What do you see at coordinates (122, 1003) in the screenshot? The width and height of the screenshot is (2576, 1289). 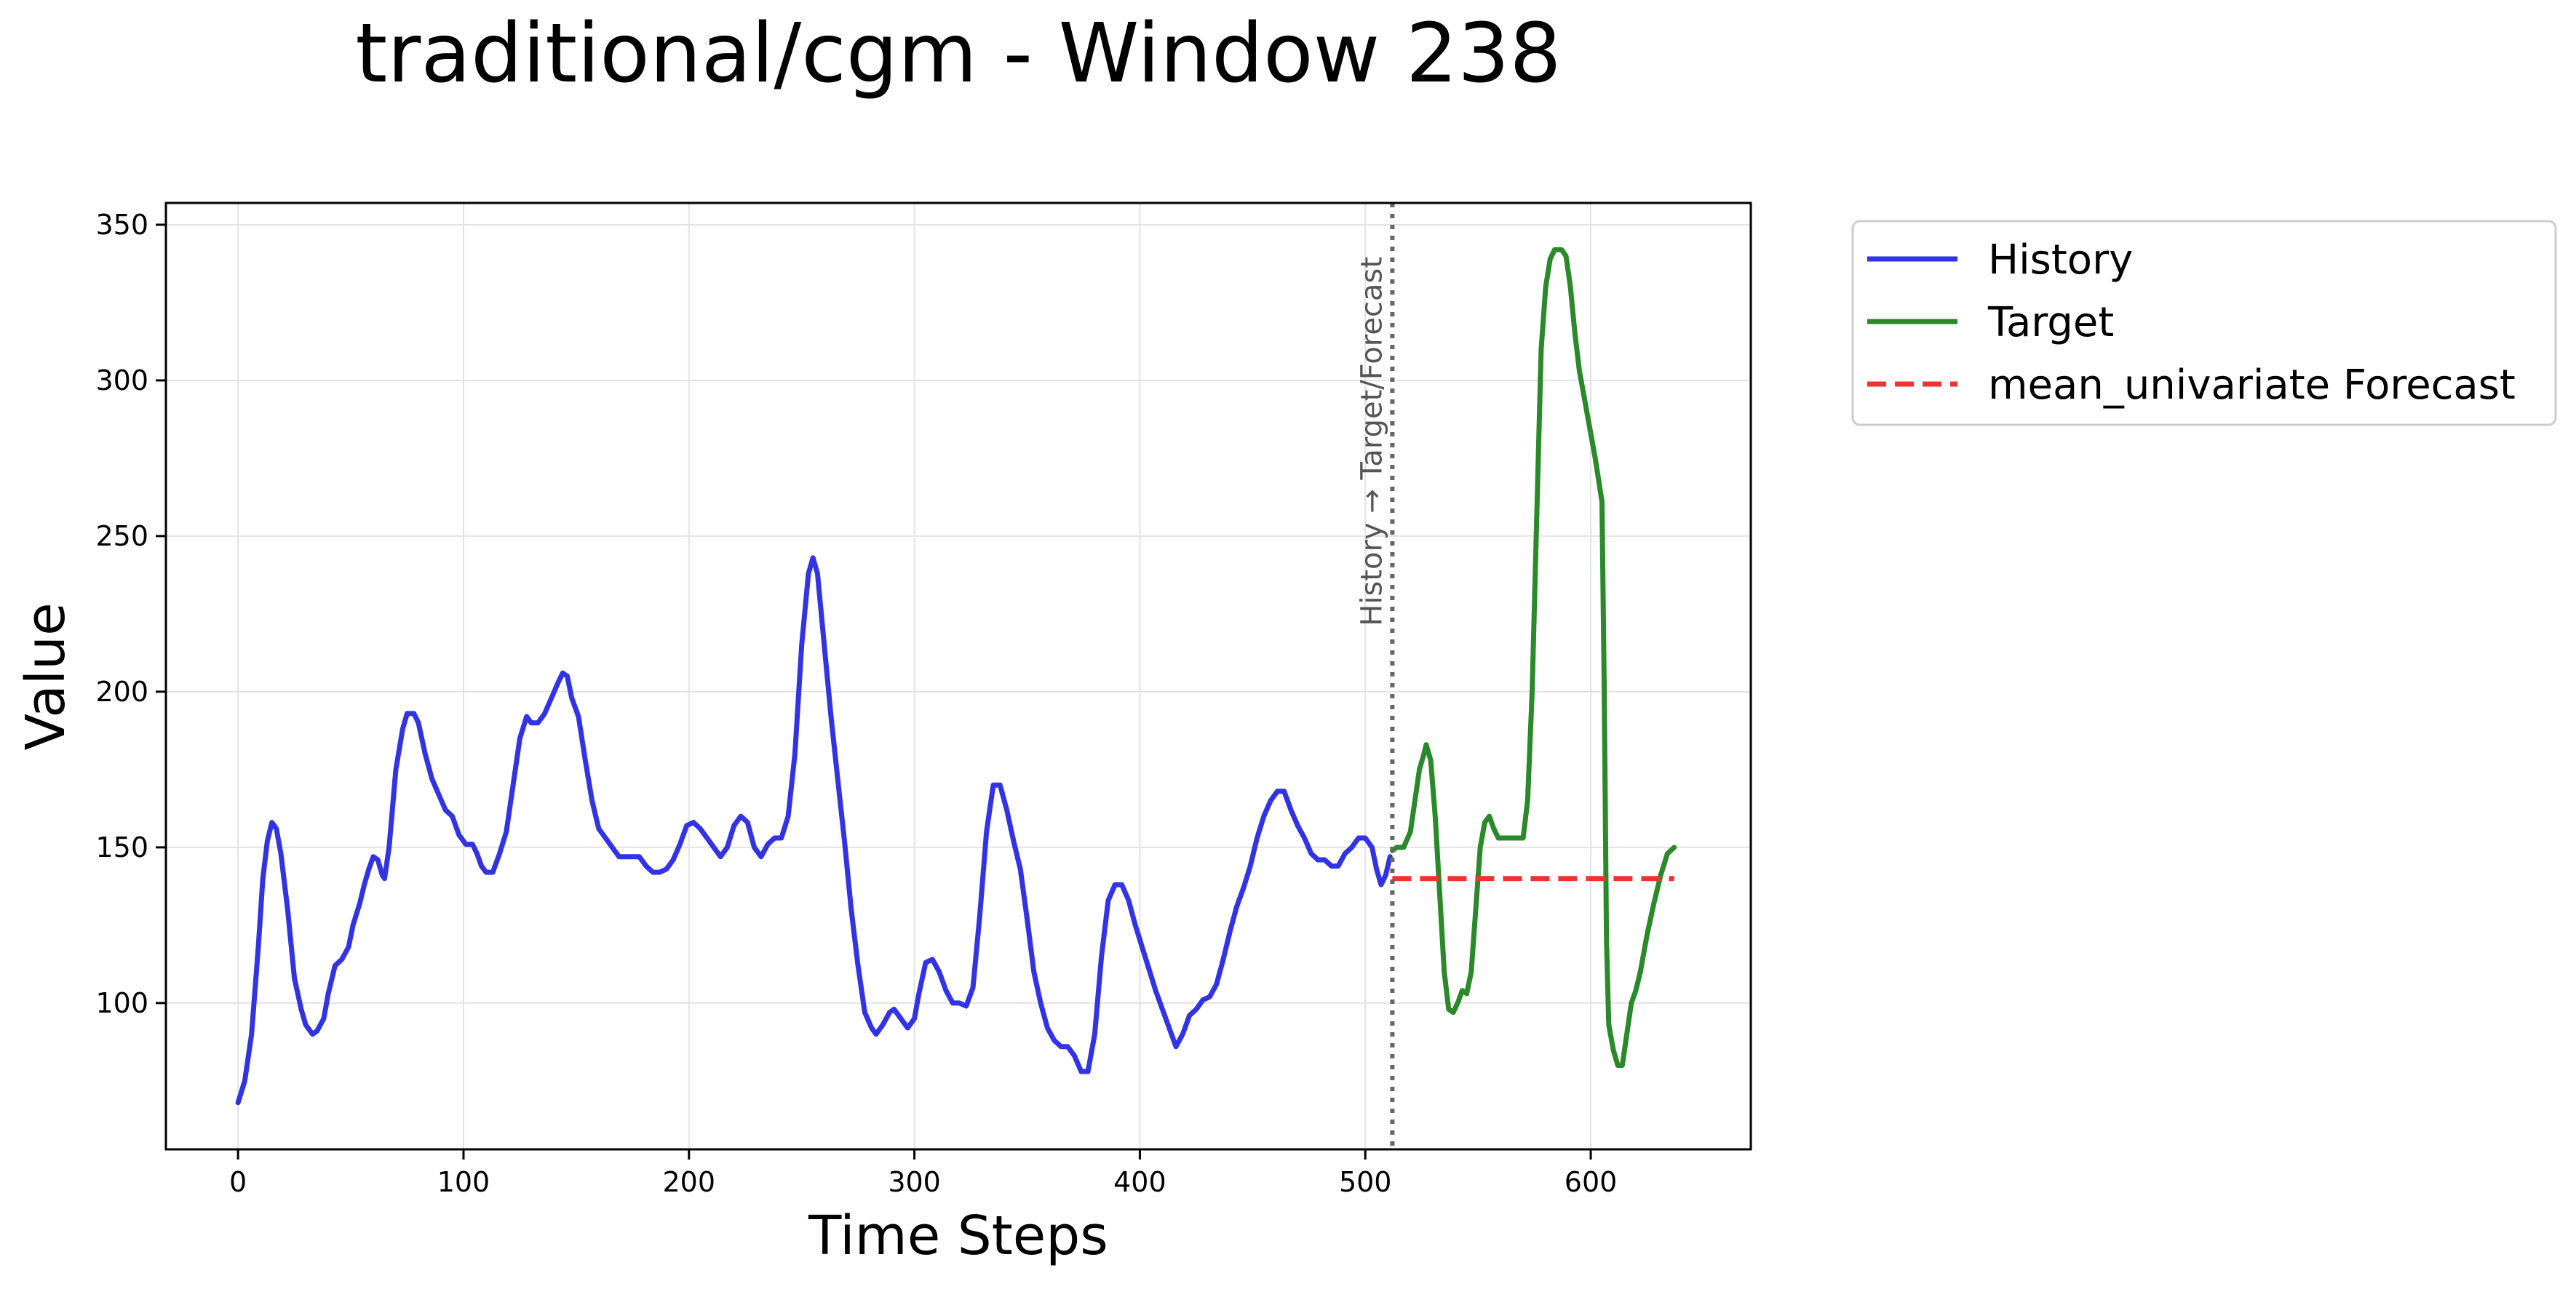 I see `y-tick-label: 100` at bounding box center [122, 1003].